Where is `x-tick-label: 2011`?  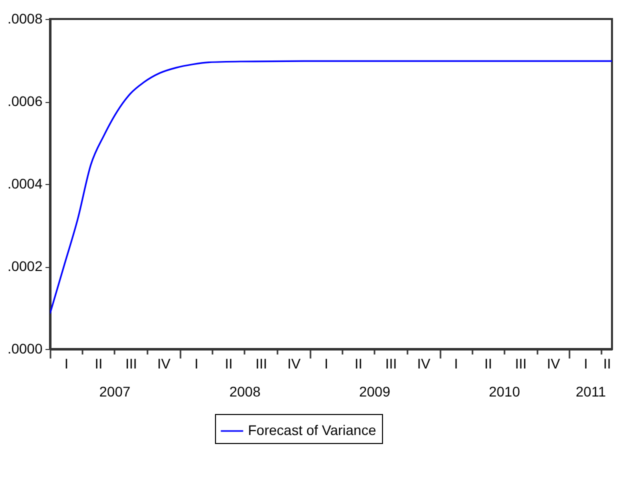 x-tick-label: 2011 is located at coordinates (591, 392).